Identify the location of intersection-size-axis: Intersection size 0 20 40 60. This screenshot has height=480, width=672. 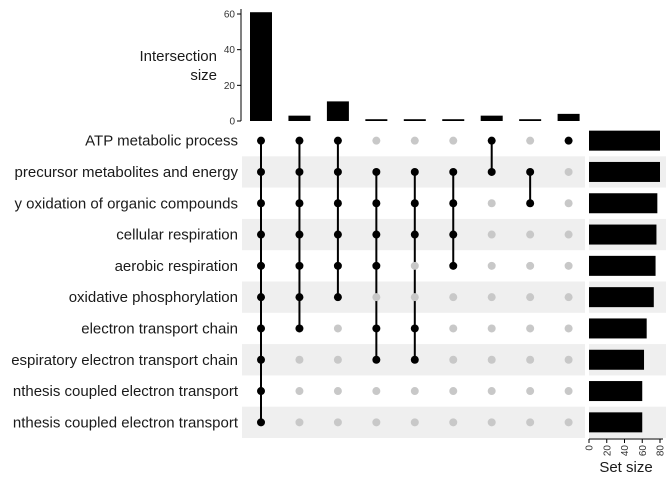
(190, 68).